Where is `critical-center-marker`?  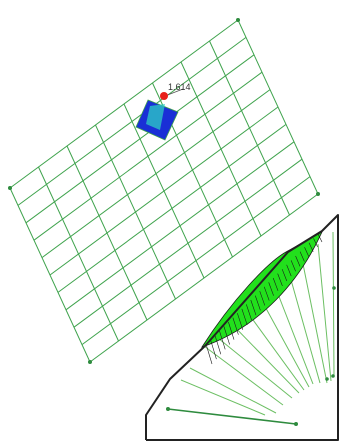 critical-center-marker is located at coordinates (164, 96).